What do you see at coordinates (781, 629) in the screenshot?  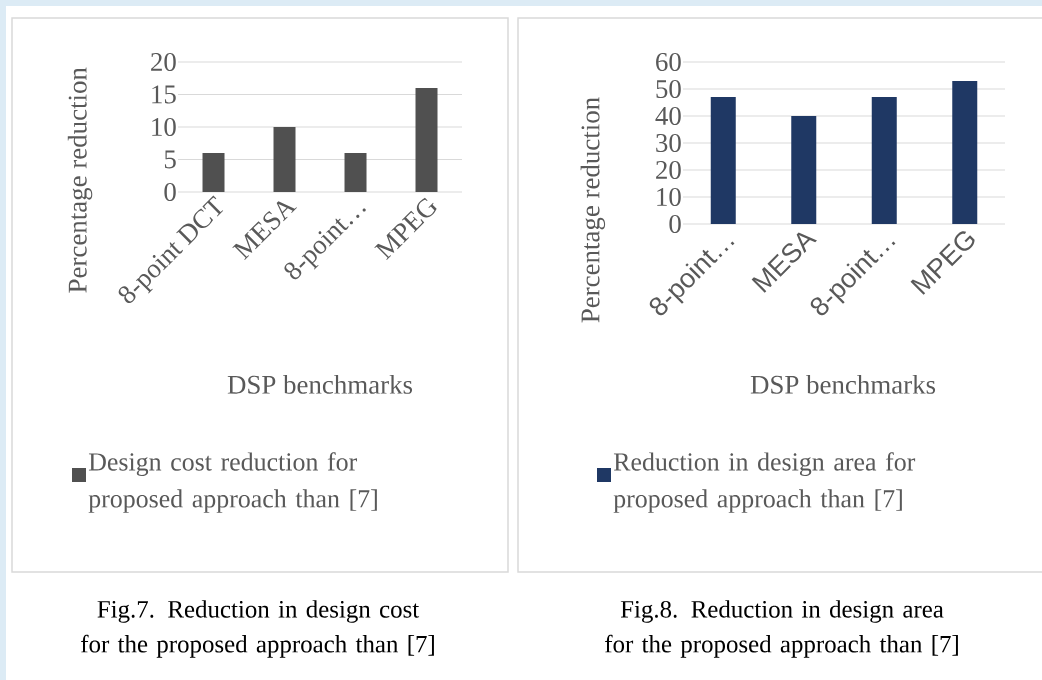 I see `caption: Fig.8. Reduction in design area for the proposed approach than [7]` at bounding box center [781, 629].